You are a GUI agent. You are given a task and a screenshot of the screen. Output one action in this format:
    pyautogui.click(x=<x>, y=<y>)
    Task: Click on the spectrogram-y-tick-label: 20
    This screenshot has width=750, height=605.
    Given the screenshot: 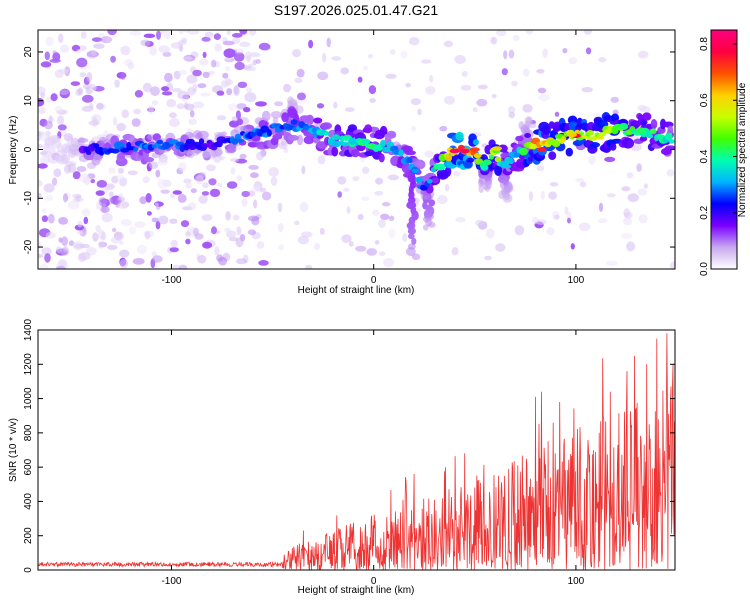 What is the action you would take?
    pyautogui.click(x=28, y=52)
    